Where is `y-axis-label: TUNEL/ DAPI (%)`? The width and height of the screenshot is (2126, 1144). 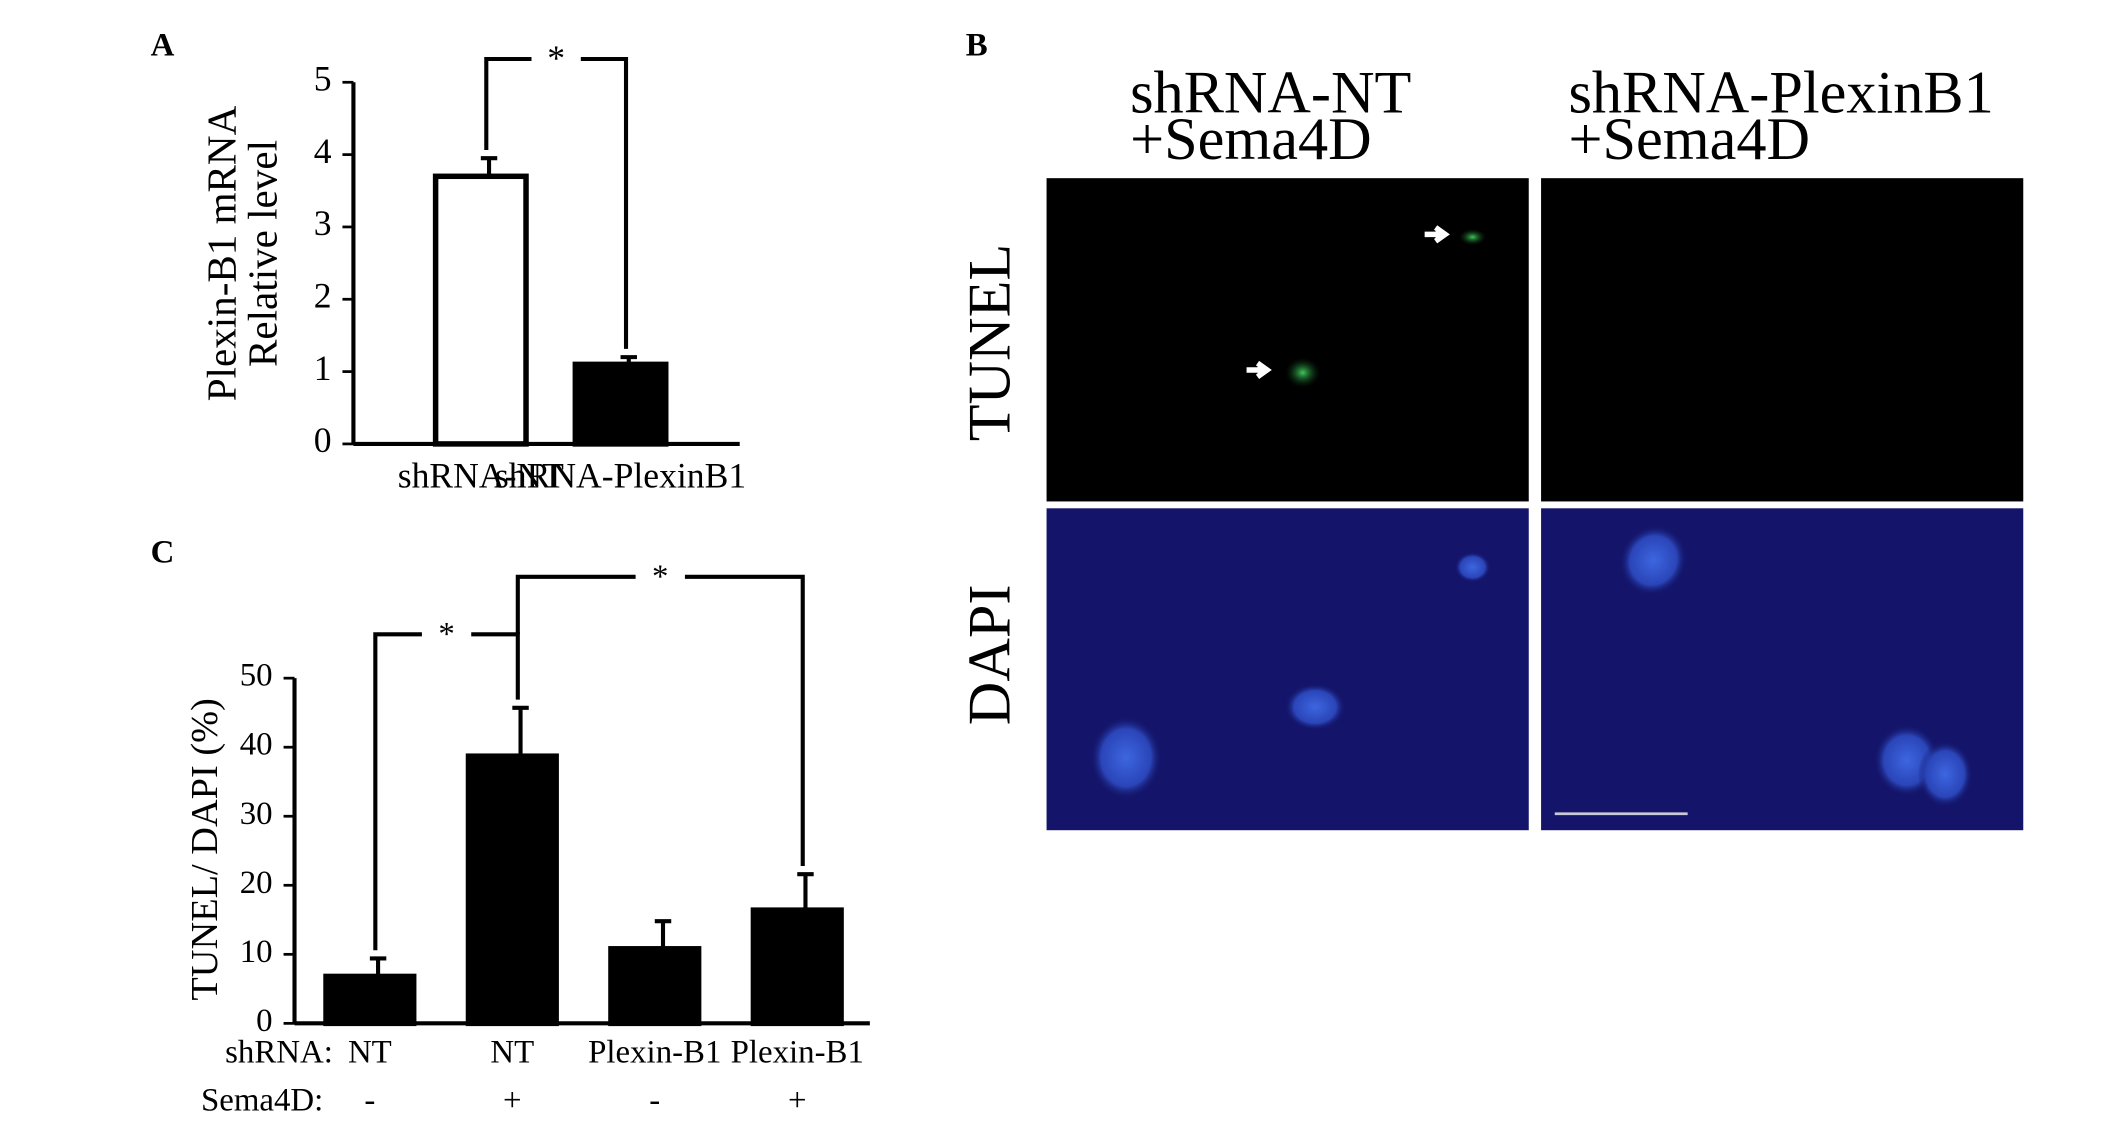 y-axis-label: TUNEL/ DAPI (%) is located at coordinates (205, 849).